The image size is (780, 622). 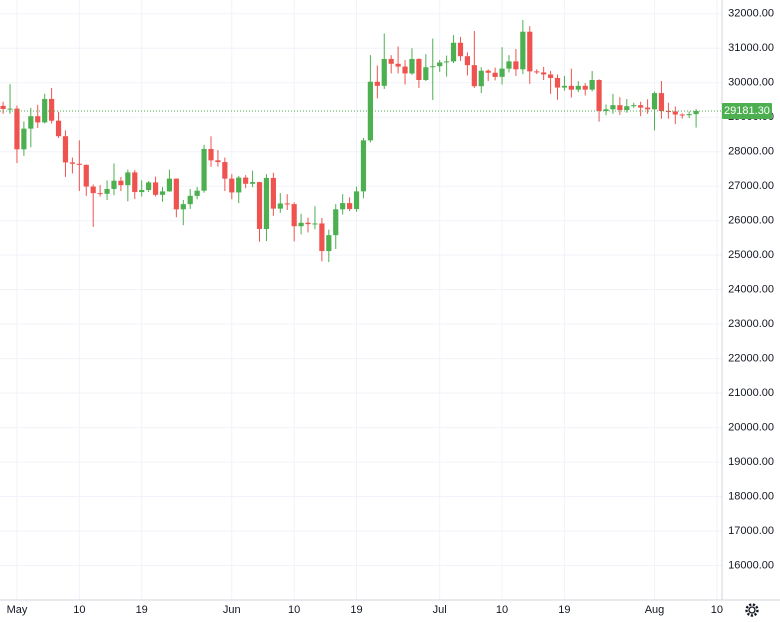 What do you see at coordinates (751, 255) in the screenshot?
I see `y-tick-label: 25000.00` at bounding box center [751, 255].